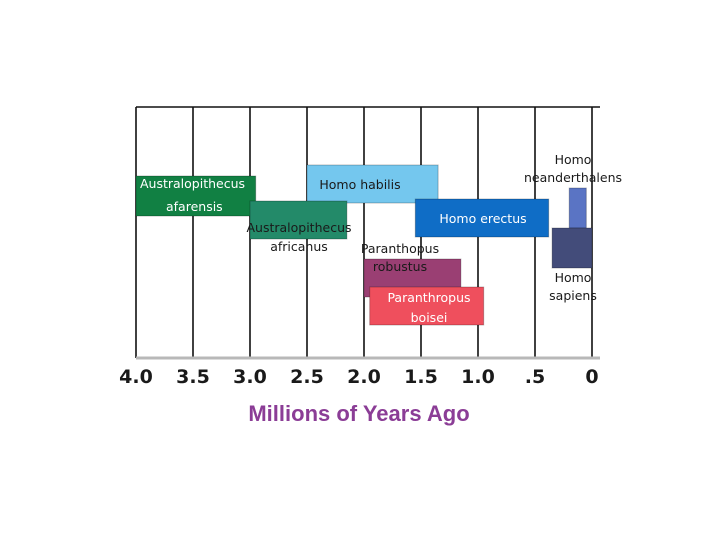  Describe the element at coordinates (307, 377) in the screenshot. I see `x-tick-label: 2.5` at that location.